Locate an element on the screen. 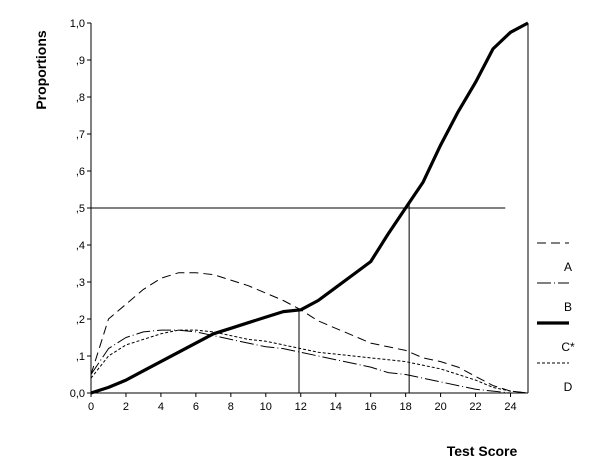  y-tick-label: ,1 is located at coordinates (80, 357).